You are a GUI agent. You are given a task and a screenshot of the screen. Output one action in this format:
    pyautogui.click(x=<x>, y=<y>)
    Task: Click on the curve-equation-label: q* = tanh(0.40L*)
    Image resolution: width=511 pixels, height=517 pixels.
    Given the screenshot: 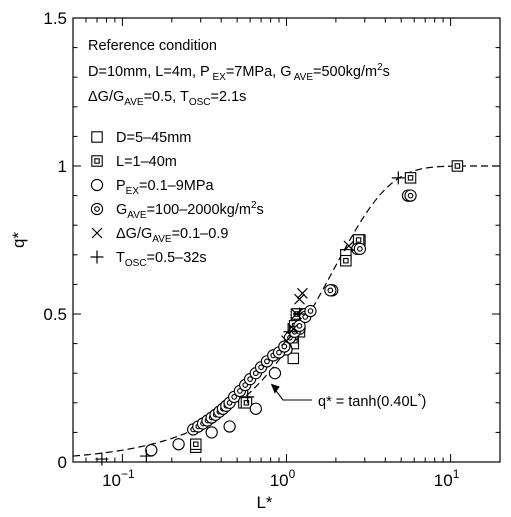 What is the action you would take?
    pyautogui.click(x=372, y=401)
    